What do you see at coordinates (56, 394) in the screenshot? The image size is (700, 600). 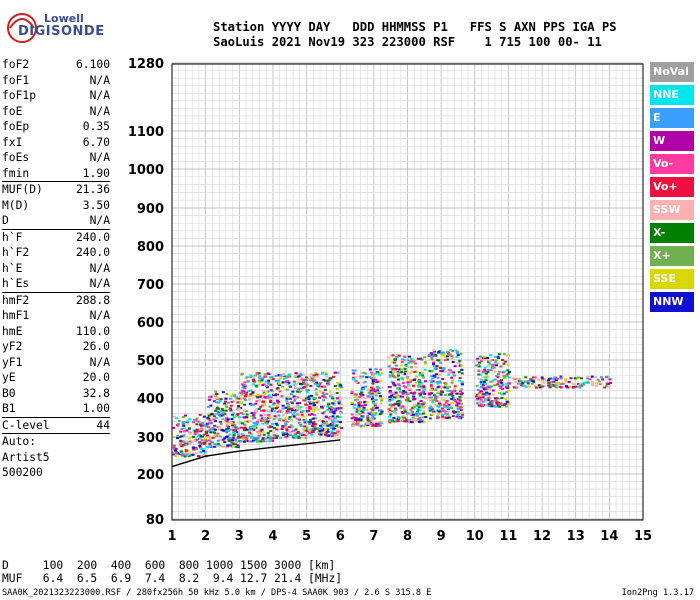 I see `param-row: B0 32.8` at bounding box center [56, 394].